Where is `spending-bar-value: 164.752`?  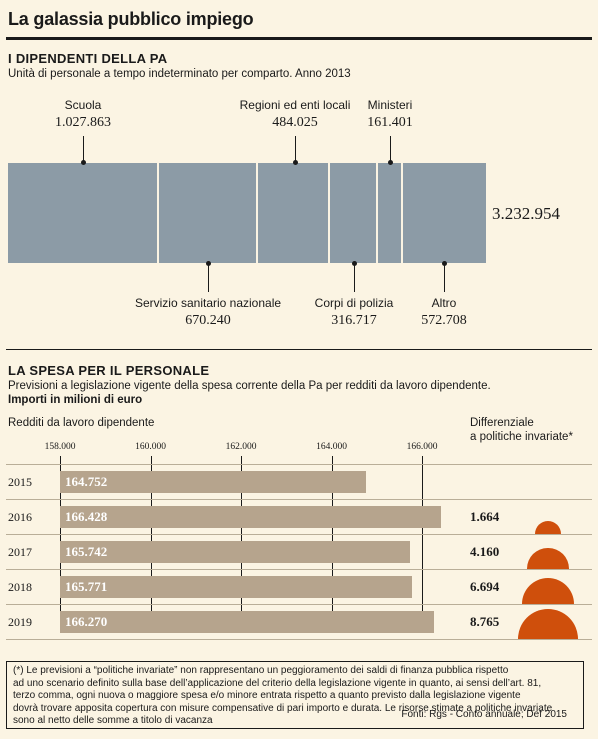 spending-bar-value: 164.752 is located at coordinates (86, 481).